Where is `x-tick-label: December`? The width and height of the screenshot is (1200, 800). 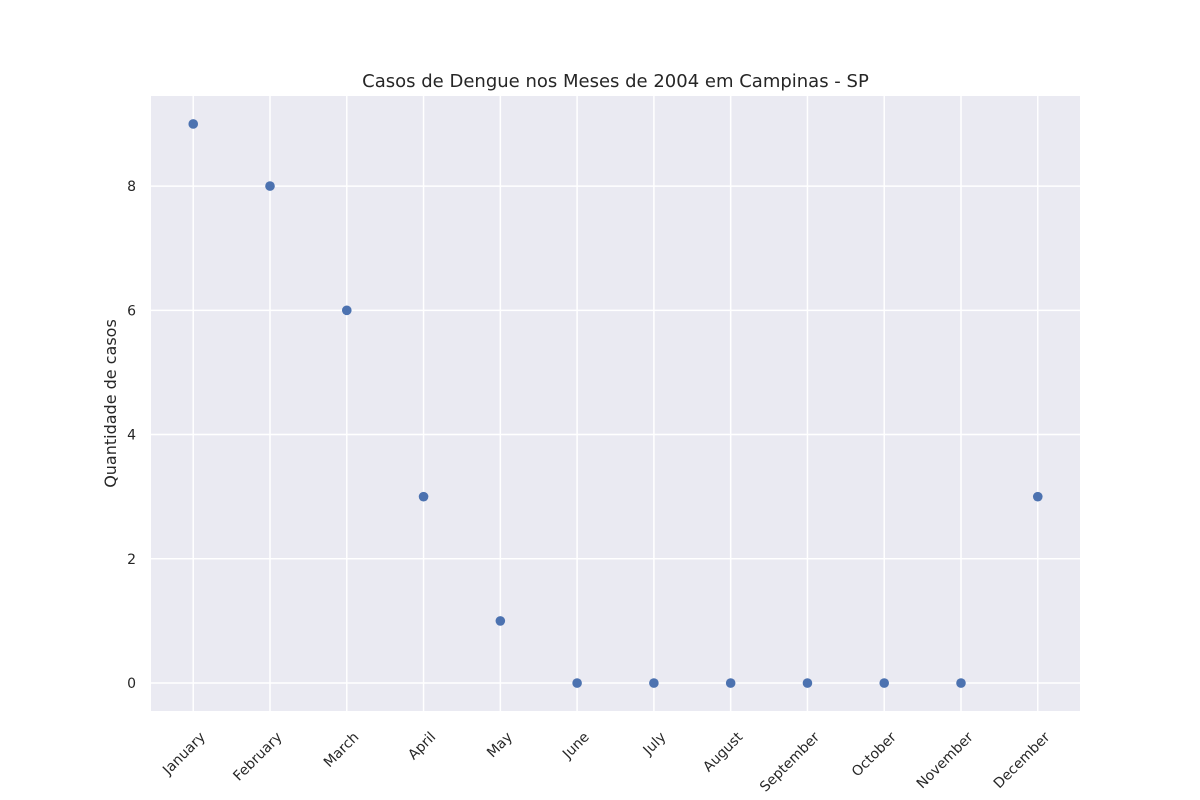
x-tick-label: December is located at coordinates (1022, 760).